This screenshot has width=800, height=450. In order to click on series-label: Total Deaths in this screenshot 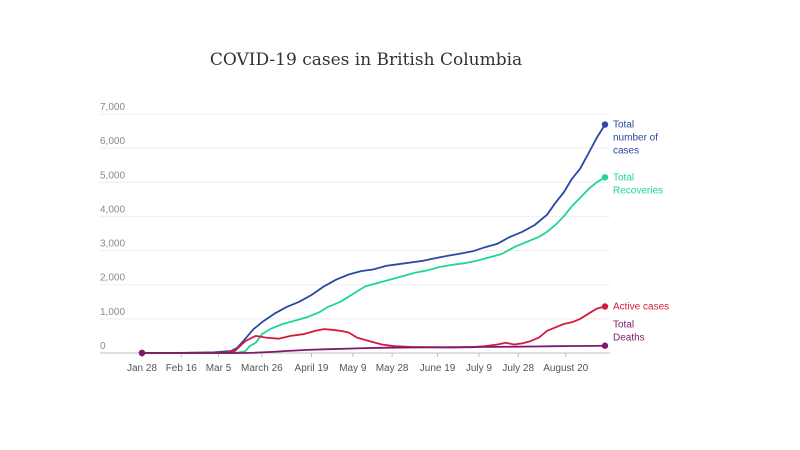, I will do `click(629, 332)`.